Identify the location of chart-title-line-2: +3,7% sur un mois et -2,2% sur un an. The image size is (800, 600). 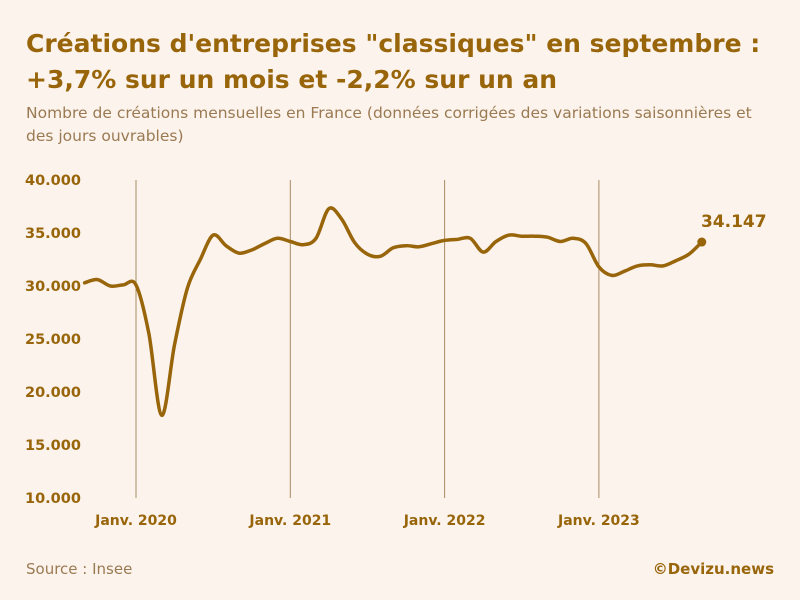
(292, 79).